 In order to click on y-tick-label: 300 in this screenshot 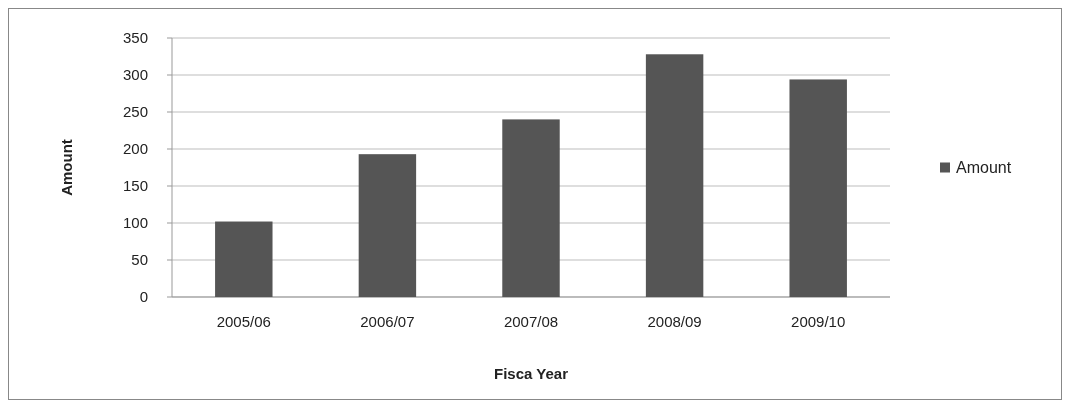, I will do `click(135, 75)`.